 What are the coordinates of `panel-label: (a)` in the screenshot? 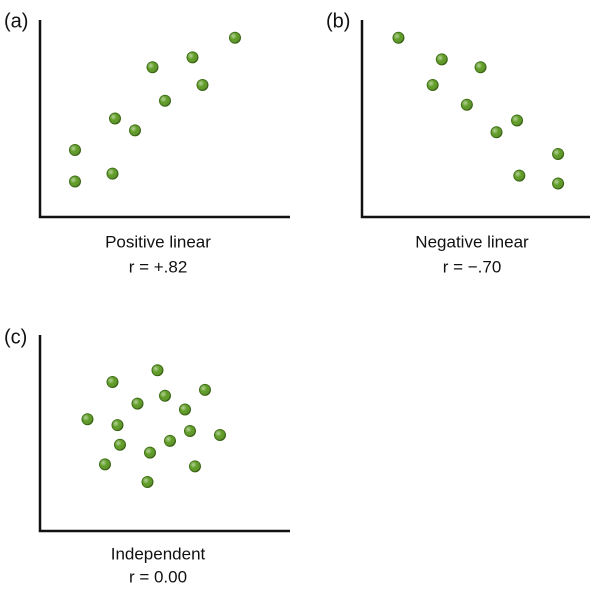 It's located at (16, 21).